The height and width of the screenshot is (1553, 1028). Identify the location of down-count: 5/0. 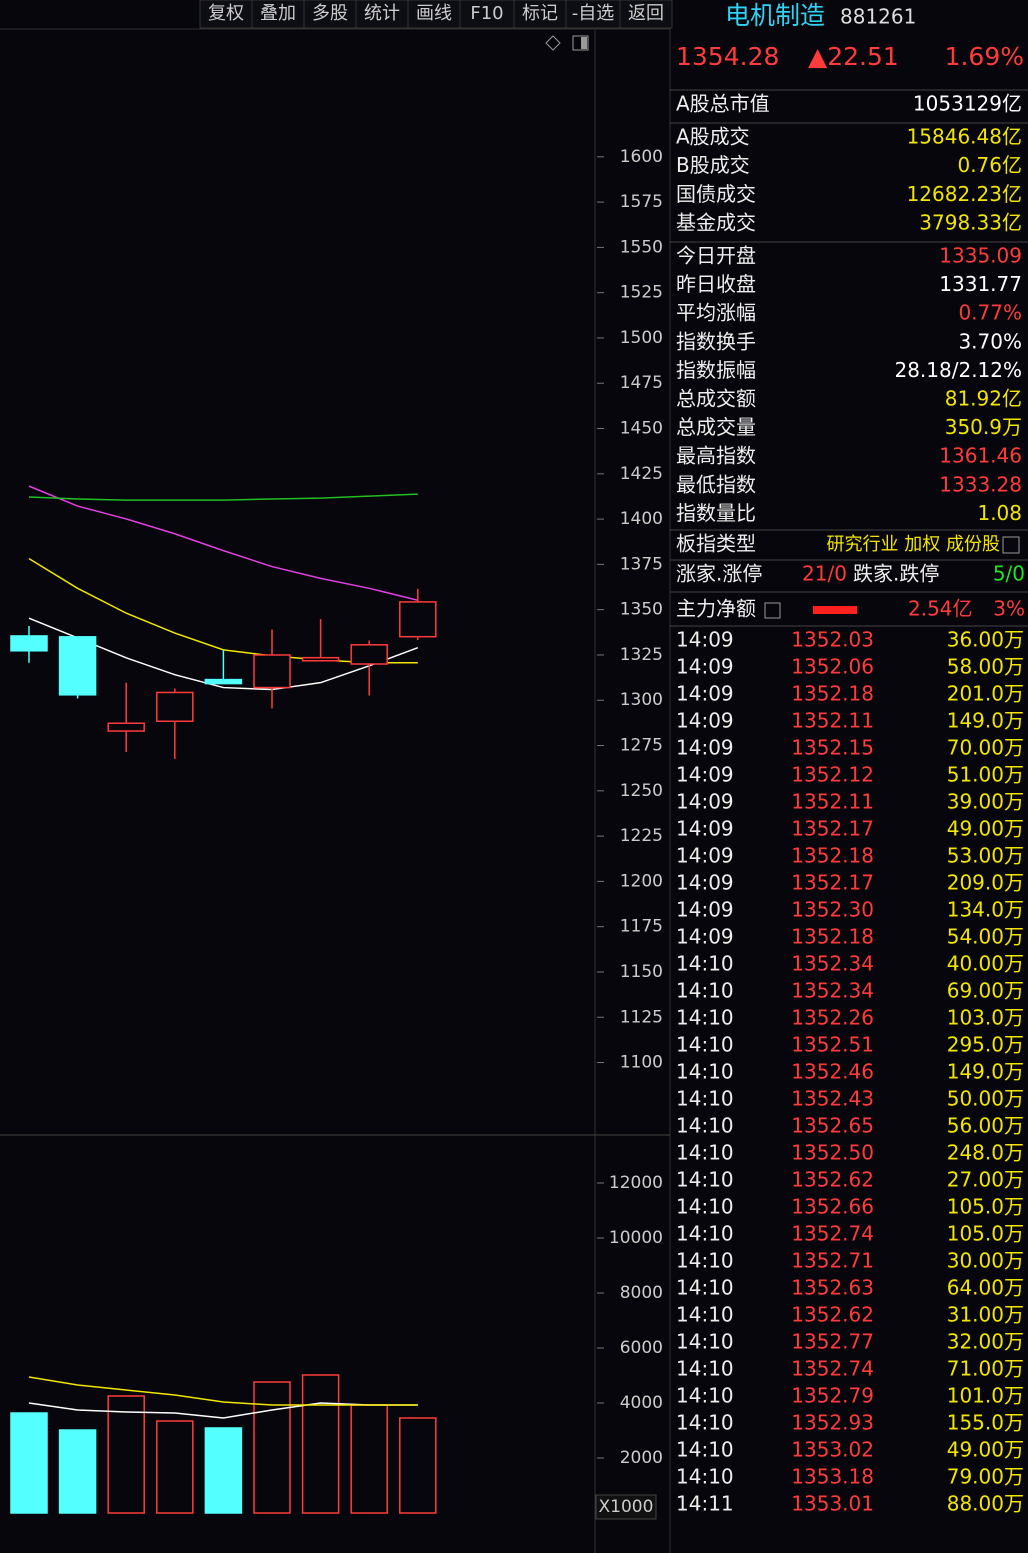
(1009, 574).